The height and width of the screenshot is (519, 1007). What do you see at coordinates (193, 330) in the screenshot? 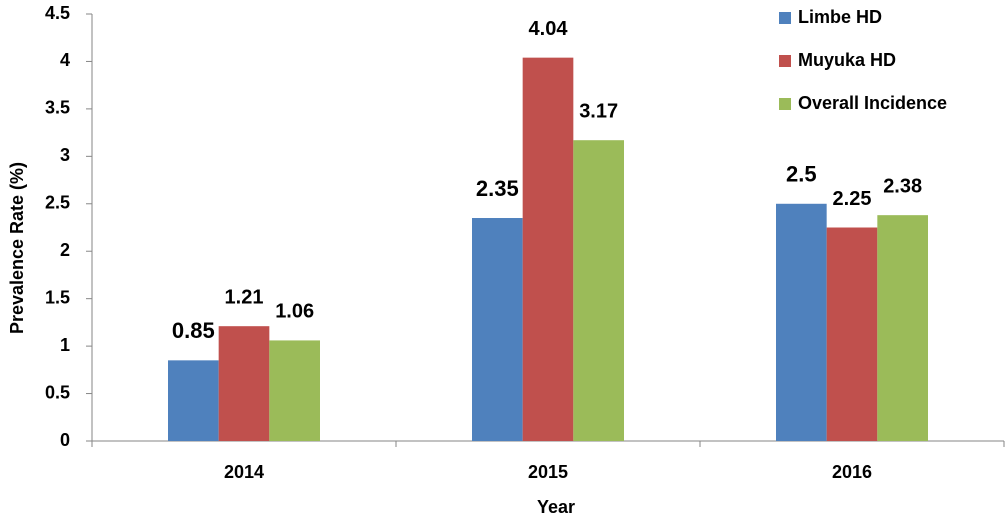
I see `data-label: 0.85` at bounding box center [193, 330].